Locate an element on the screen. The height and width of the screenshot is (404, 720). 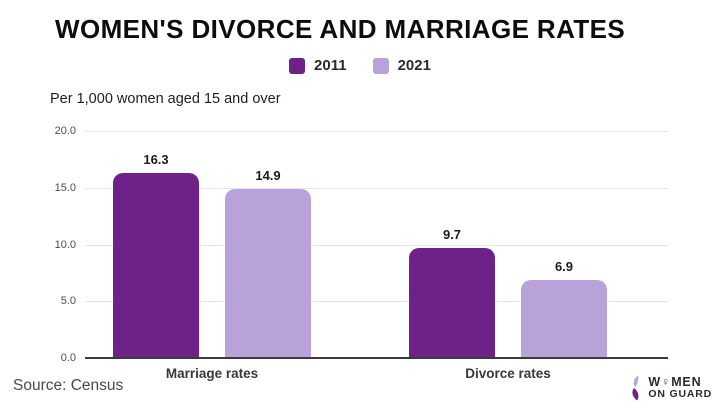
female-symbol: ♀ is located at coordinates (666, 381).